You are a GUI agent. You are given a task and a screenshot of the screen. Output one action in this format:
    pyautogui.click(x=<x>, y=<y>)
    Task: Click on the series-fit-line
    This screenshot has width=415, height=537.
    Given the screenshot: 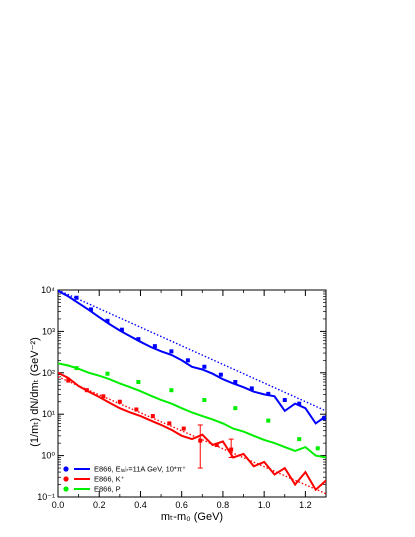 What is the action you would take?
    pyautogui.click(x=192, y=351)
    